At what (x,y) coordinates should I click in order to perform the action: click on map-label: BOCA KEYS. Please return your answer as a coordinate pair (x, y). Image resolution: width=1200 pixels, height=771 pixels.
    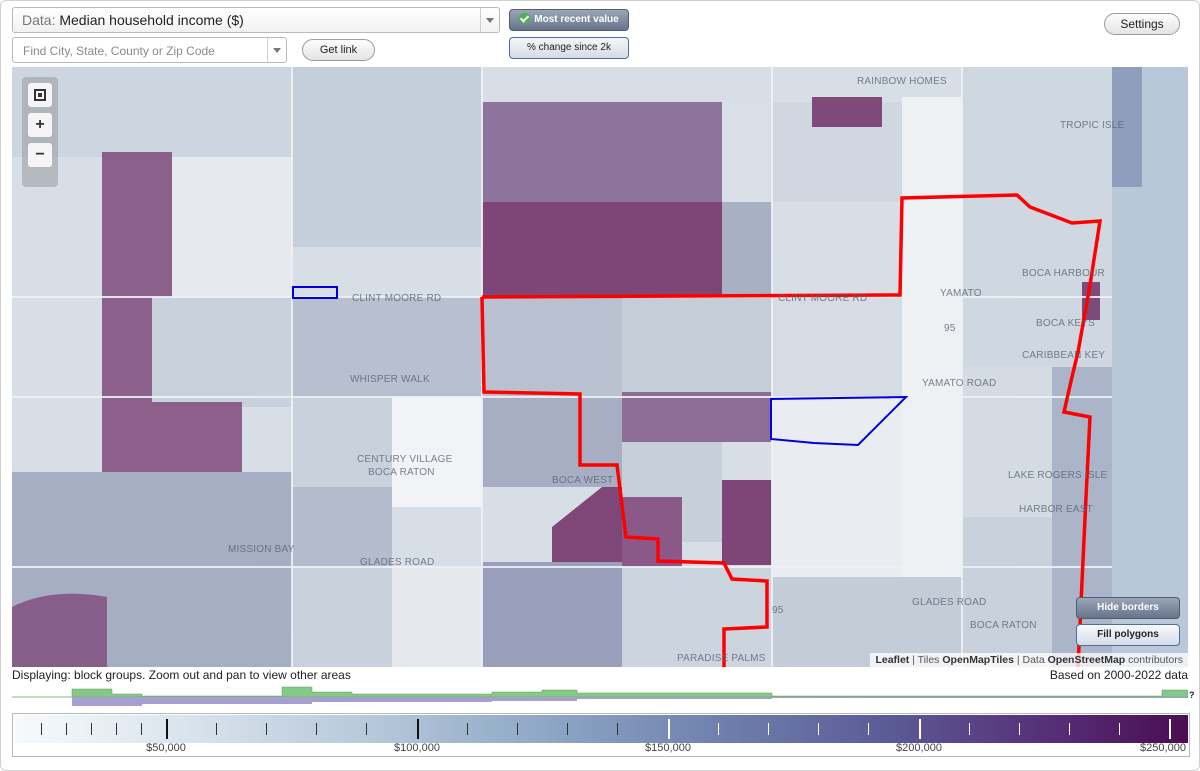
    Looking at the image, I should click on (1066, 323).